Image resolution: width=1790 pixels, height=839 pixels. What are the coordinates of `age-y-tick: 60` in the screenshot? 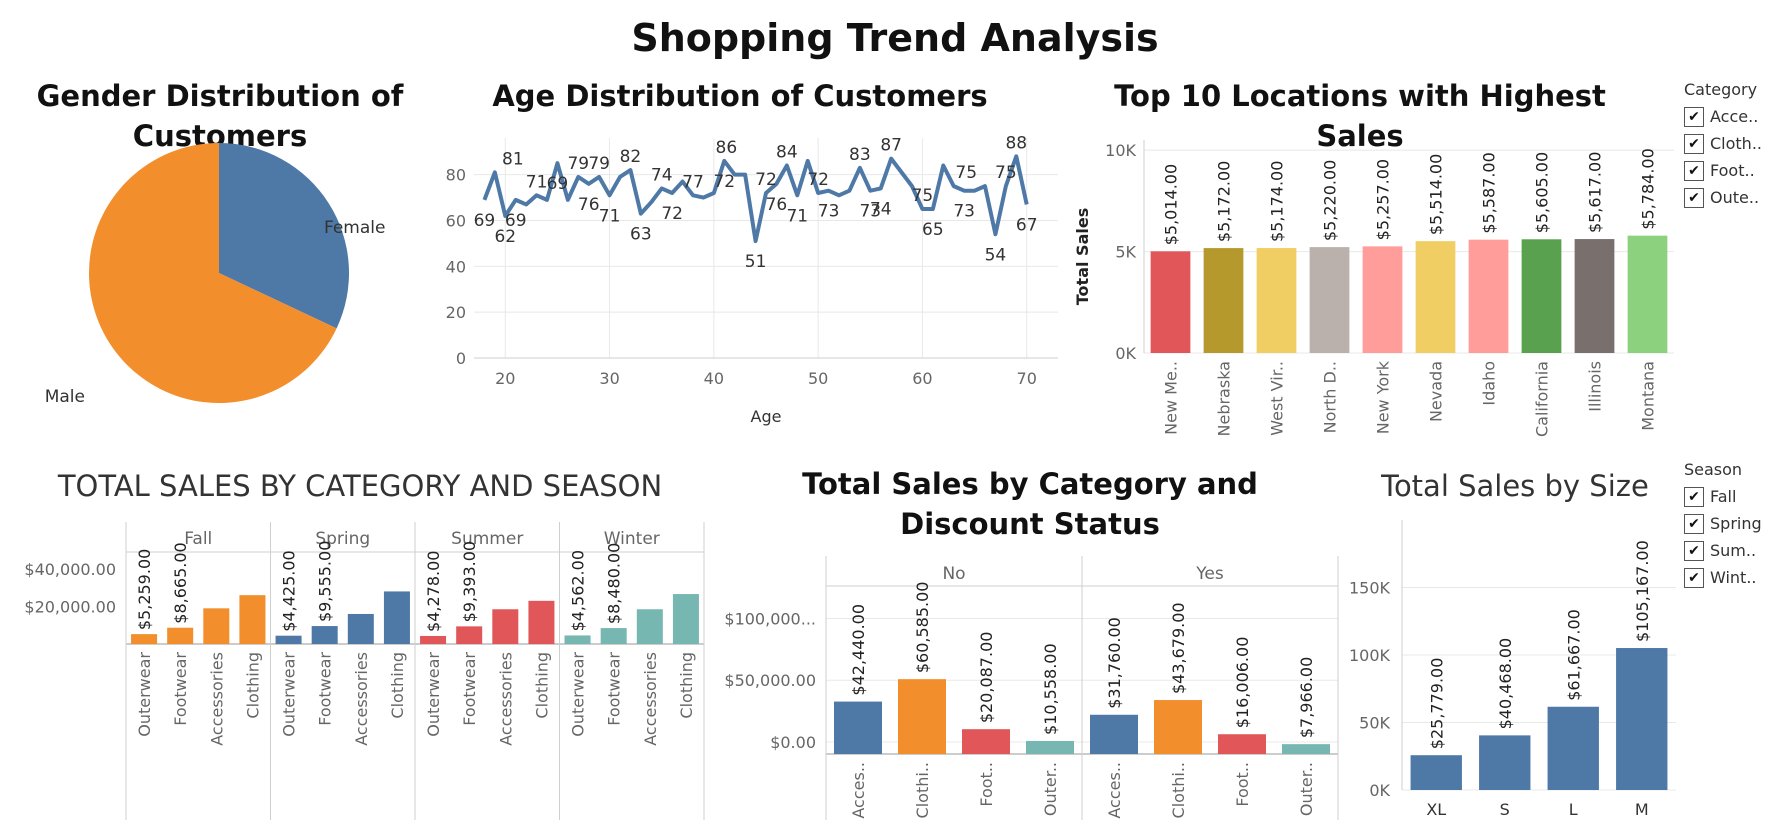 It's located at (456, 221).